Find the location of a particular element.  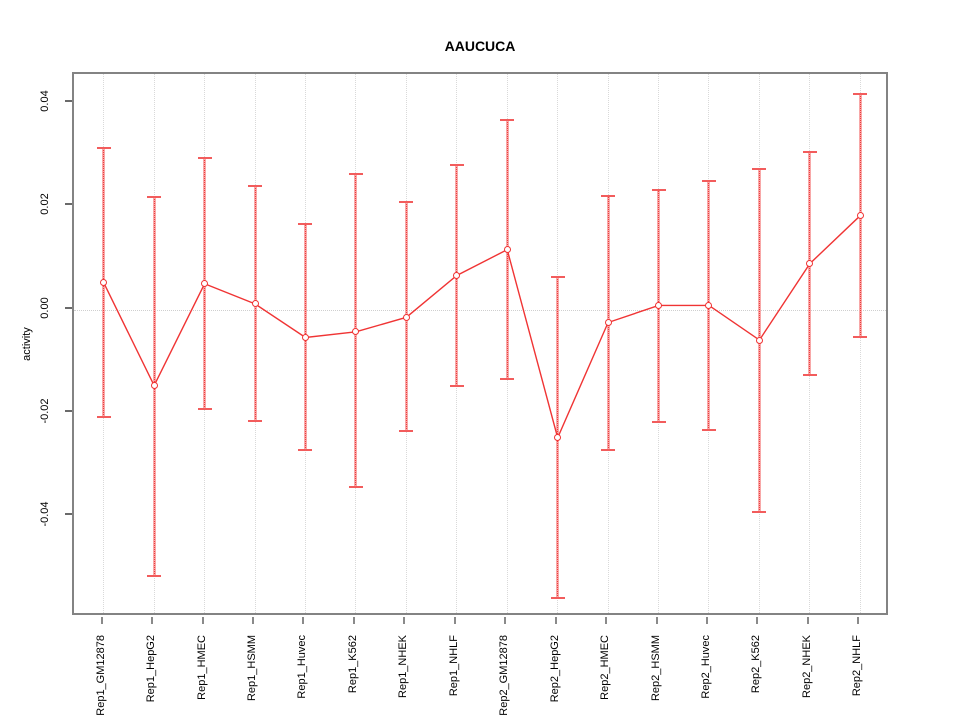

data-point-Rep1_NHLF is located at coordinates (457, 275).